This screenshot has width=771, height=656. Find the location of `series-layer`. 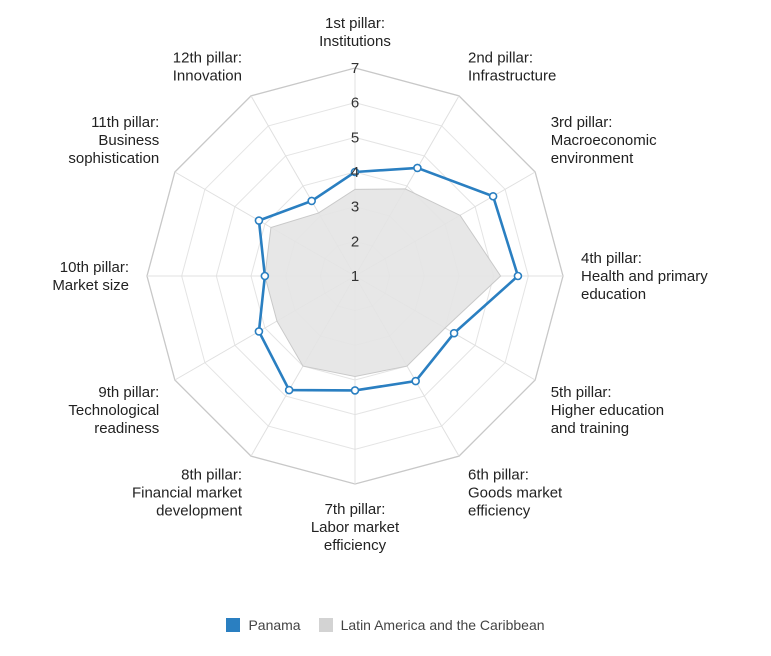

series-layer is located at coordinates (388, 279).